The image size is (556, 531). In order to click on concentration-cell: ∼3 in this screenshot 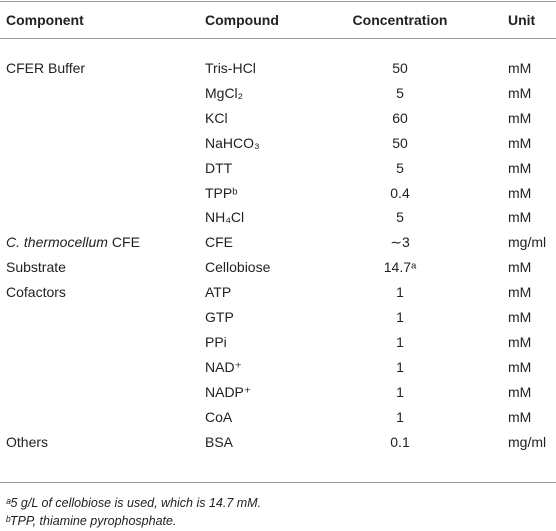, I will do `click(400, 242)`.